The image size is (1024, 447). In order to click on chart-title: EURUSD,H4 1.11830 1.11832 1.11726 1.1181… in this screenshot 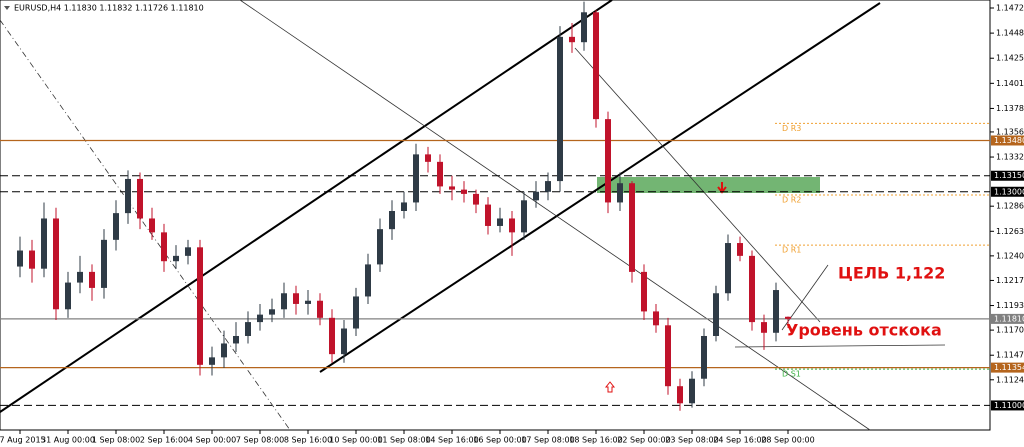, I will do `click(109, 8)`.